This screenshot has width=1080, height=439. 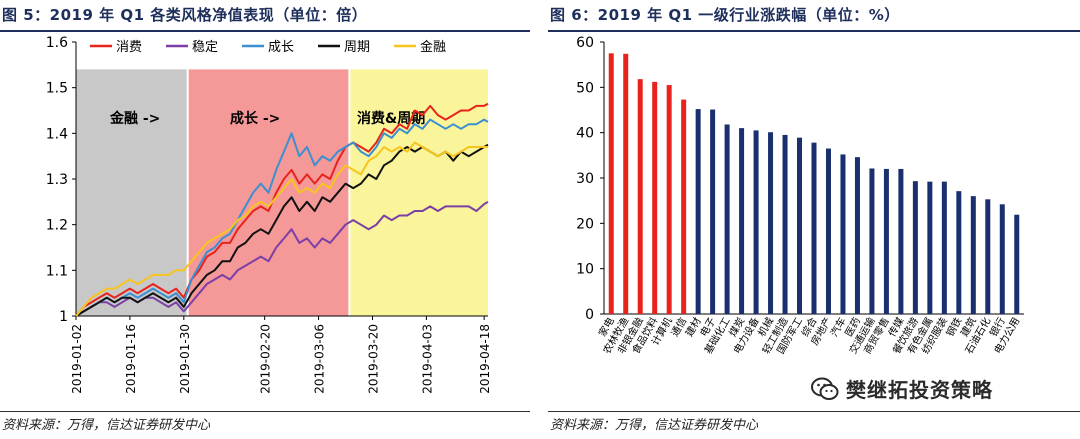 What do you see at coordinates (266, 359) in the screenshot?
I see `x-tick-label-3: 2019-02-20` at bounding box center [266, 359].